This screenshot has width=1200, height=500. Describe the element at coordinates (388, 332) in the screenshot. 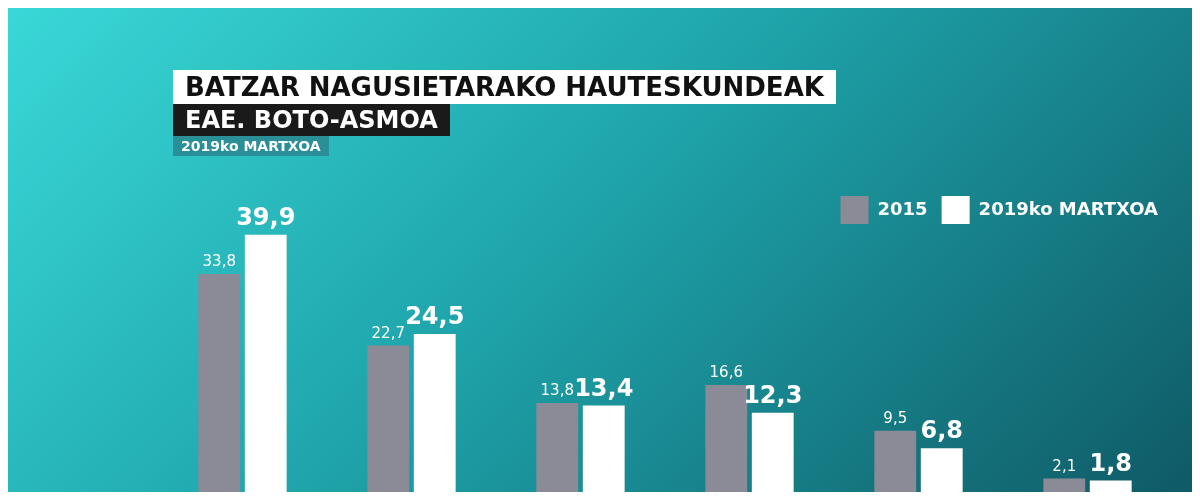

I see `data-label: 22,7` at that location.